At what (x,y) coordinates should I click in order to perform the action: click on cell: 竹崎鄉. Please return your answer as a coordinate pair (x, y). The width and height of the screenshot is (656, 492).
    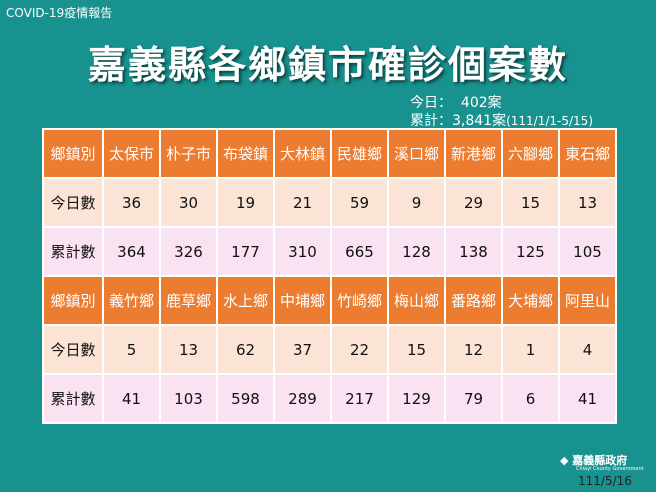
    Looking at the image, I should click on (359, 300).